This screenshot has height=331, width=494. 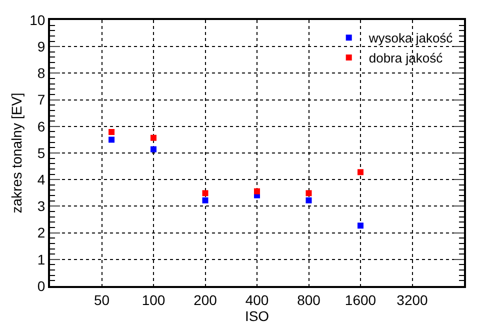 What do you see at coordinates (38, 20) in the screenshot?
I see `y-tick-label: 10` at bounding box center [38, 20].